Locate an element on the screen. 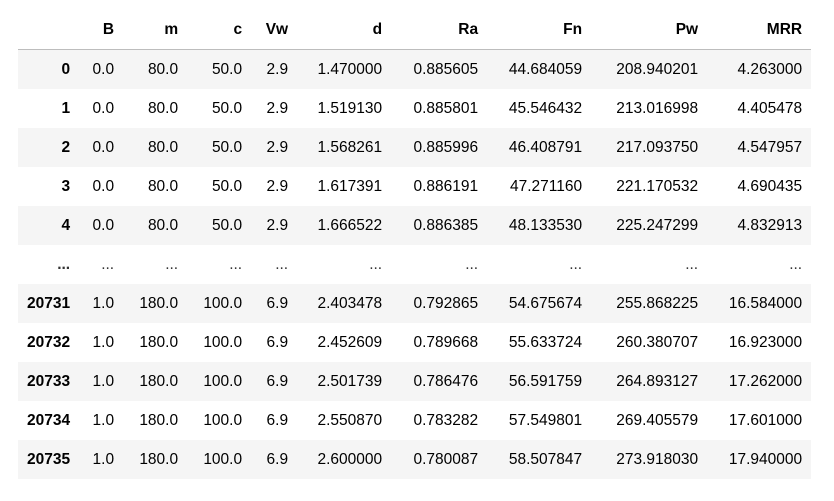 This screenshot has width=834, height=501. column-header-B: B is located at coordinates (101, 30).